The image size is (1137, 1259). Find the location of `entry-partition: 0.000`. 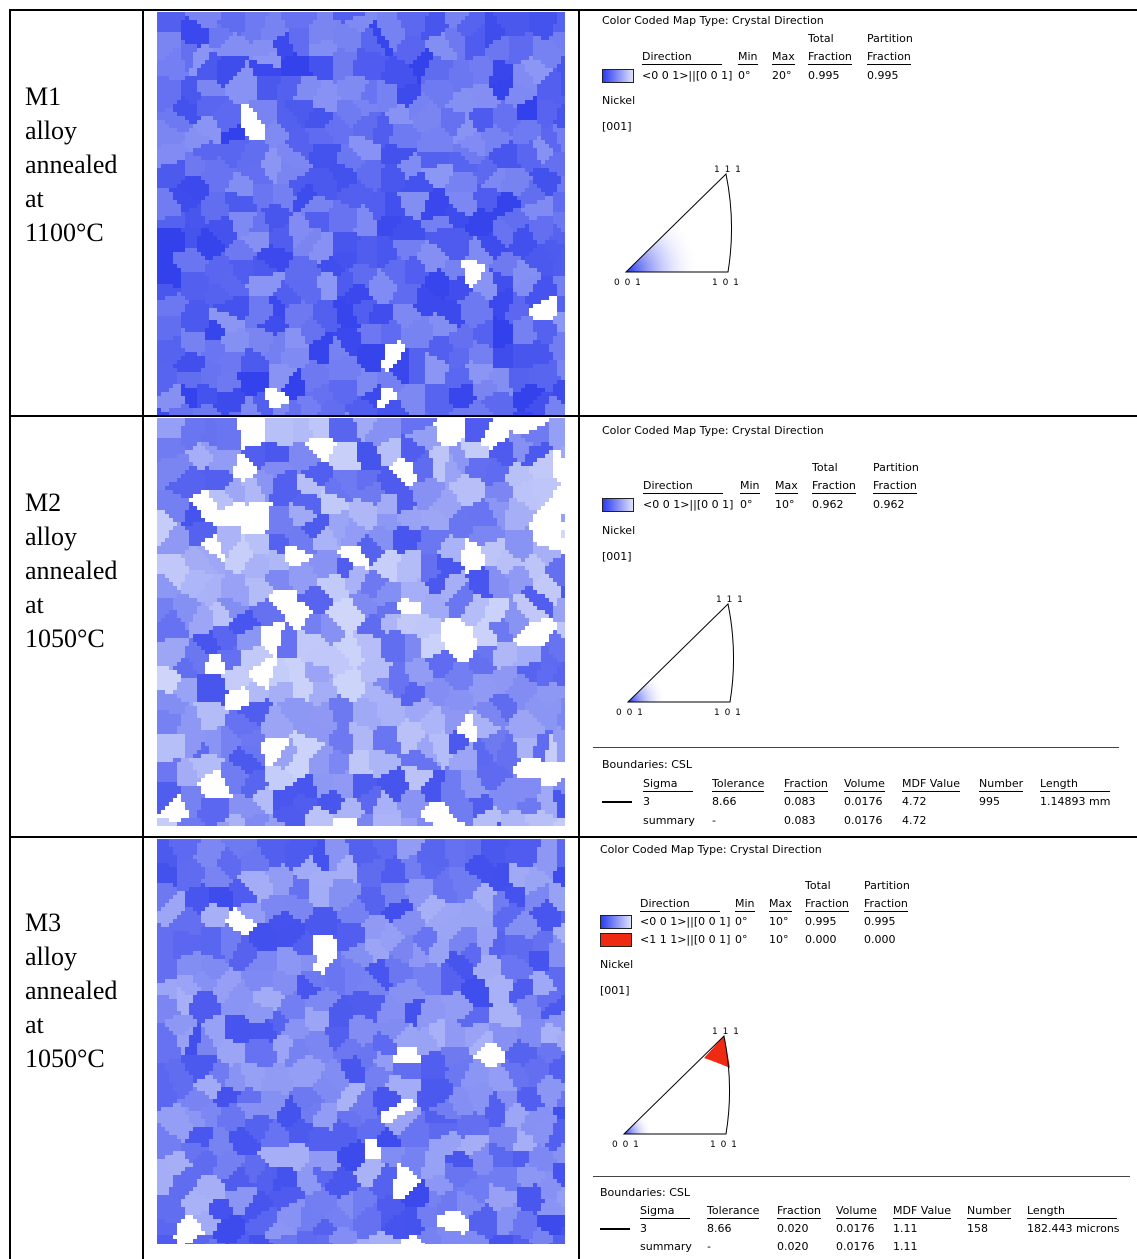

entry-partition: 0.000 is located at coordinates (880, 939).